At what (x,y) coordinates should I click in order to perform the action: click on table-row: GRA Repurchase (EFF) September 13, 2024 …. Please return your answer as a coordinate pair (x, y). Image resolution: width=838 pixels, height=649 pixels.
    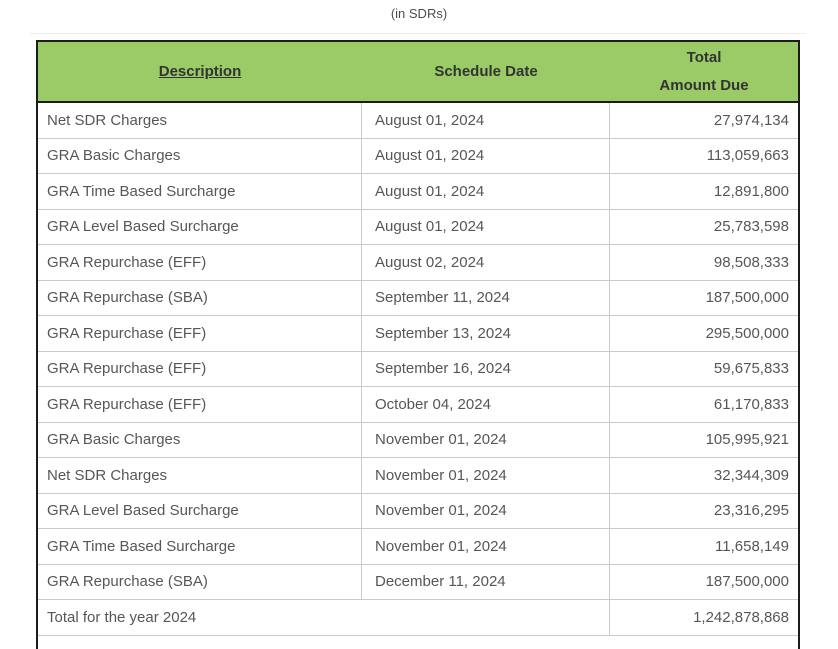
    Looking at the image, I should click on (418, 334).